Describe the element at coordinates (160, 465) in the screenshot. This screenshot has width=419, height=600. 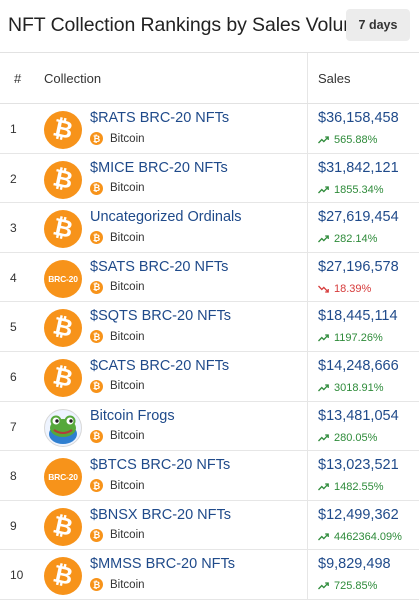
I see `collection-name-link: $BTCS BRC-20 NFTs` at that location.